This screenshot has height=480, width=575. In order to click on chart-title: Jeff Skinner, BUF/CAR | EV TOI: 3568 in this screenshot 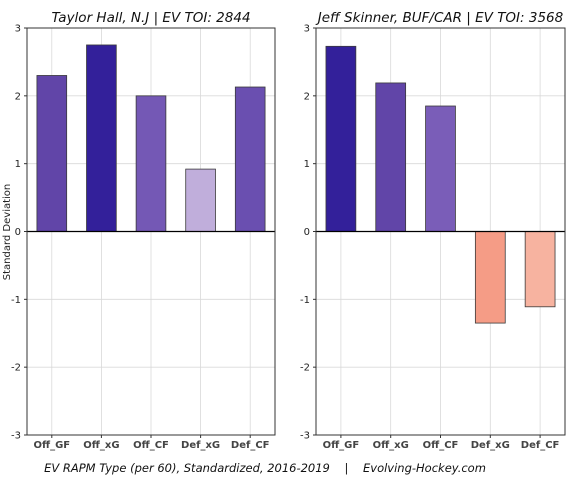, I will do `click(439, 18)`.